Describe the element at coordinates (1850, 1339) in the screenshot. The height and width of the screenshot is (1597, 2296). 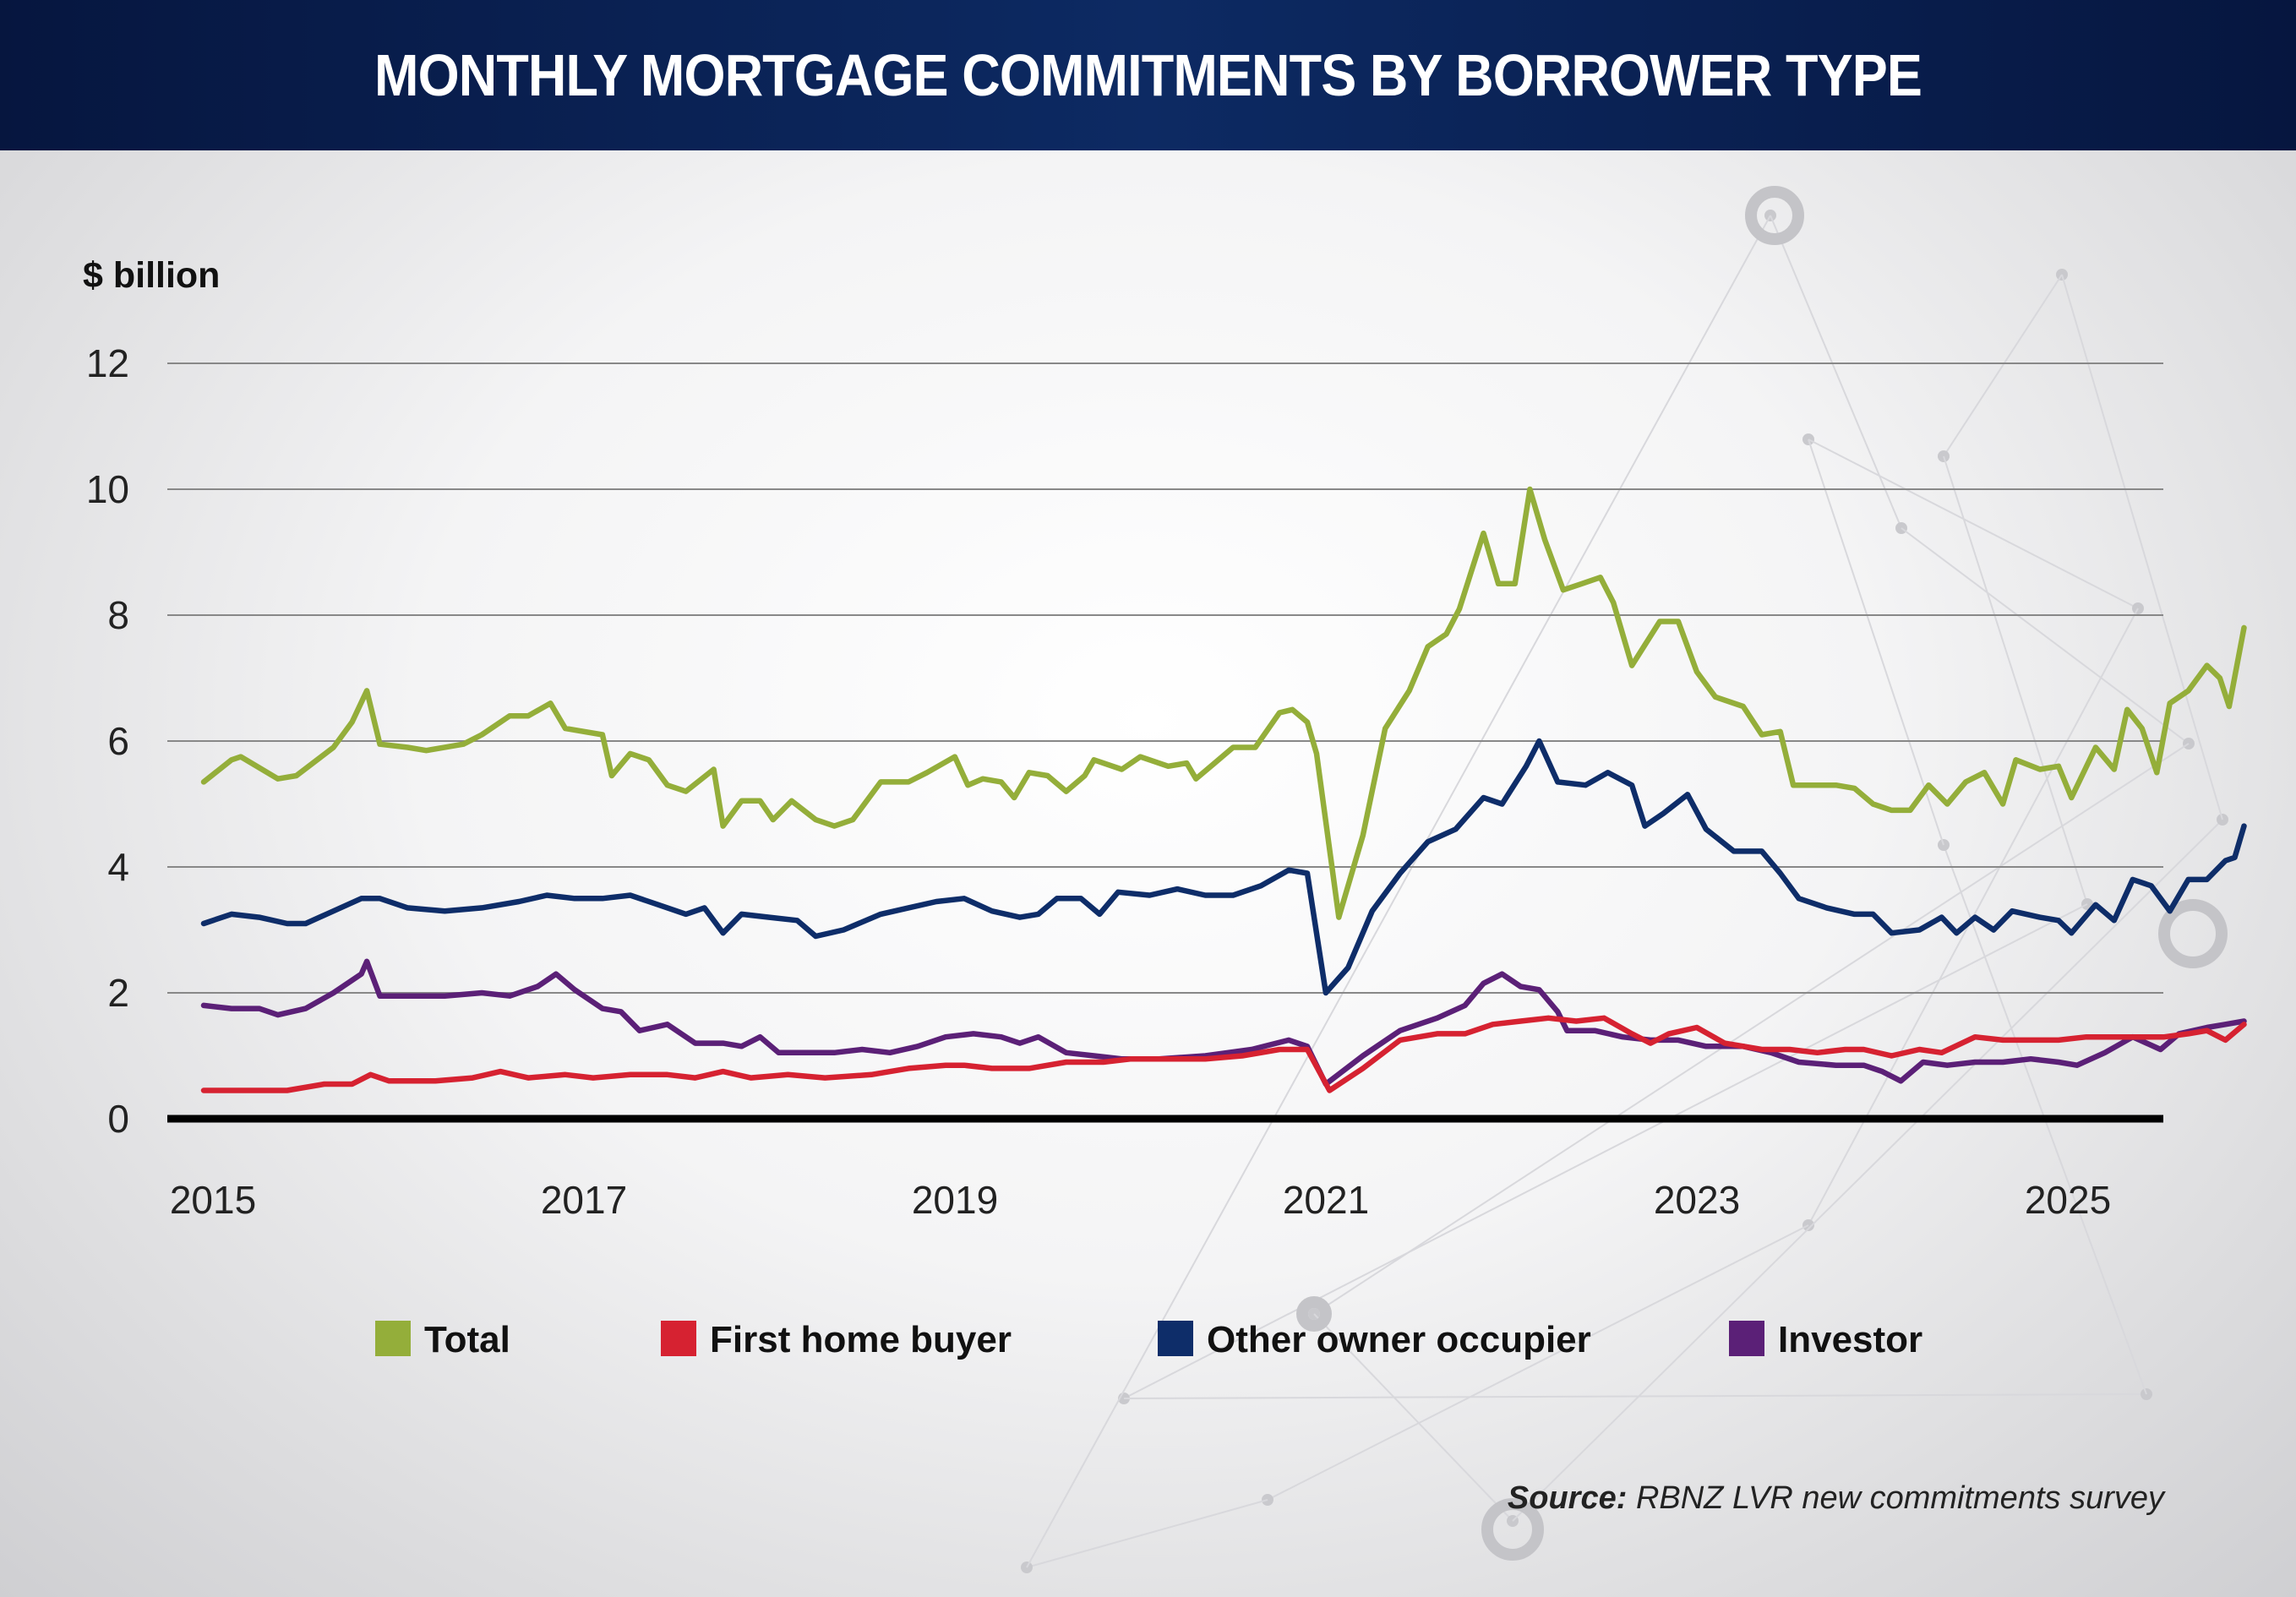
I see `legend-label: Investor` at that location.